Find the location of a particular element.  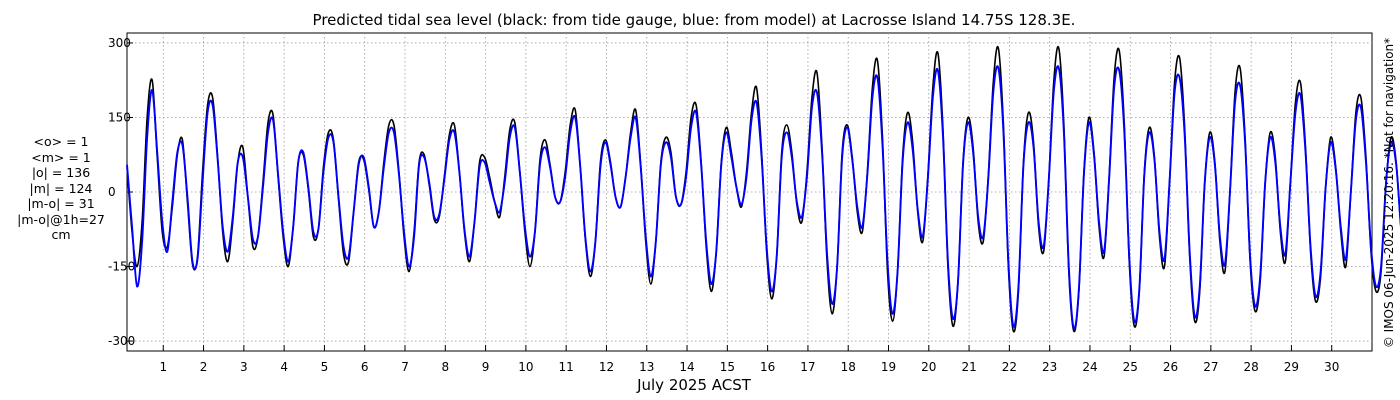

x-tick-label: 22 is located at coordinates (1009, 367).